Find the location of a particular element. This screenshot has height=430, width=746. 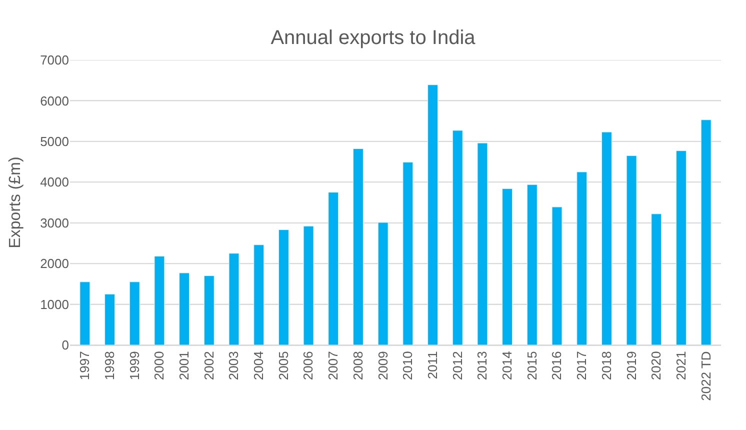

y-tick-label: 7000 is located at coordinates (54, 60).